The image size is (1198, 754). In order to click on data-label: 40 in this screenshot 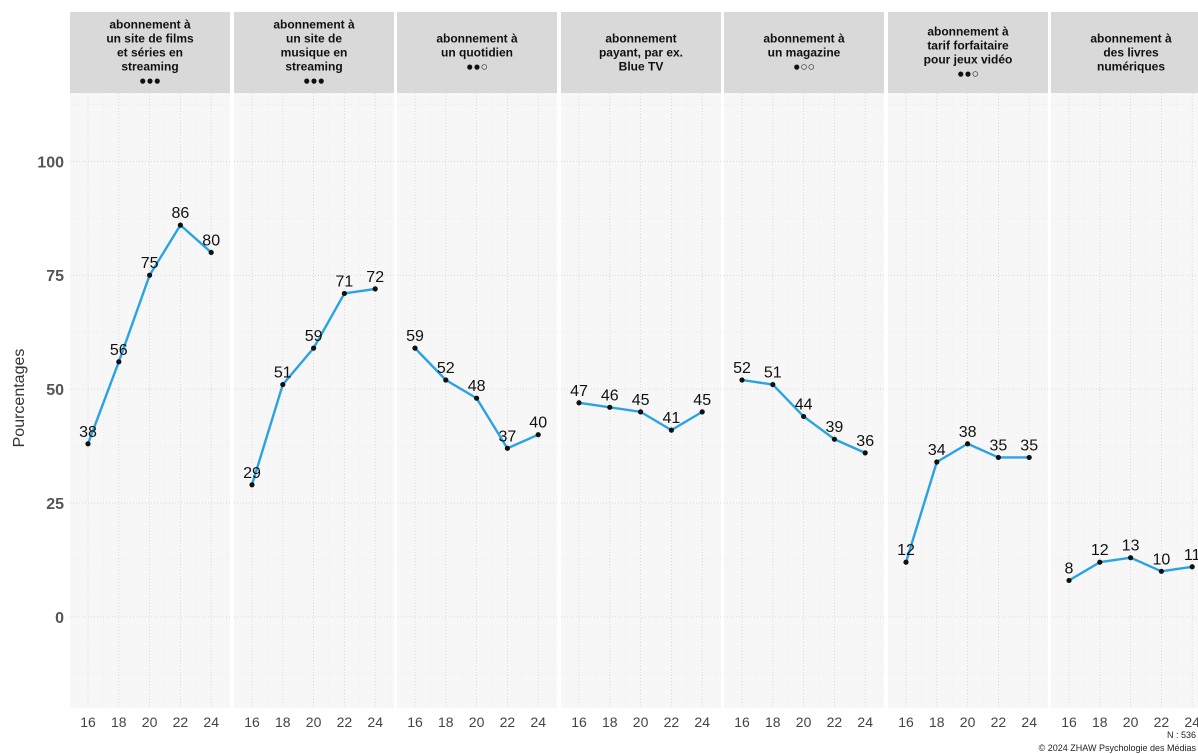, I will do `click(538, 423)`.